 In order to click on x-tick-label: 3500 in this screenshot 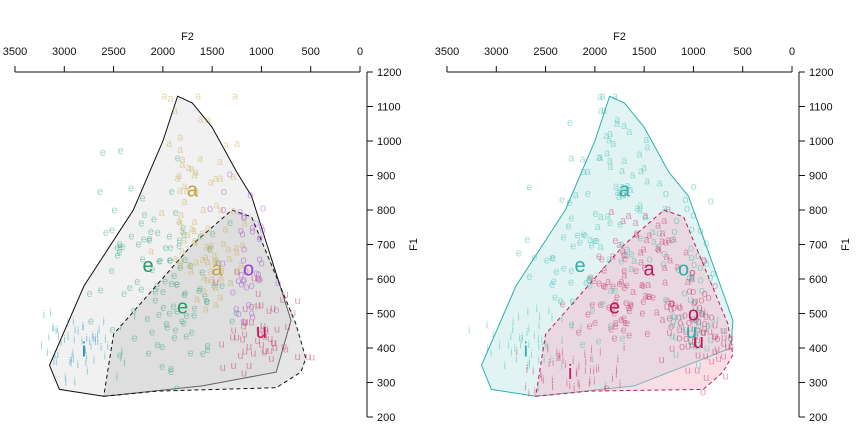, I will do `click(15, 52)`.